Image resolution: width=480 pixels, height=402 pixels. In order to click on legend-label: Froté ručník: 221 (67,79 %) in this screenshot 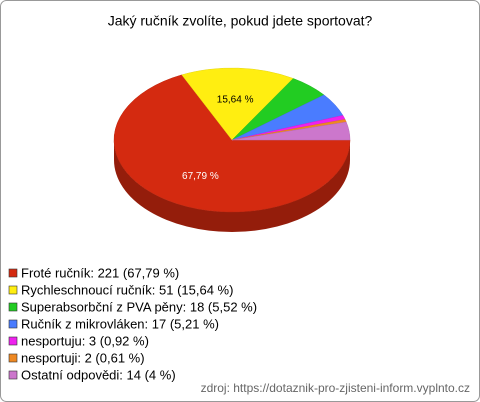, I will do `click(100, 272)`.